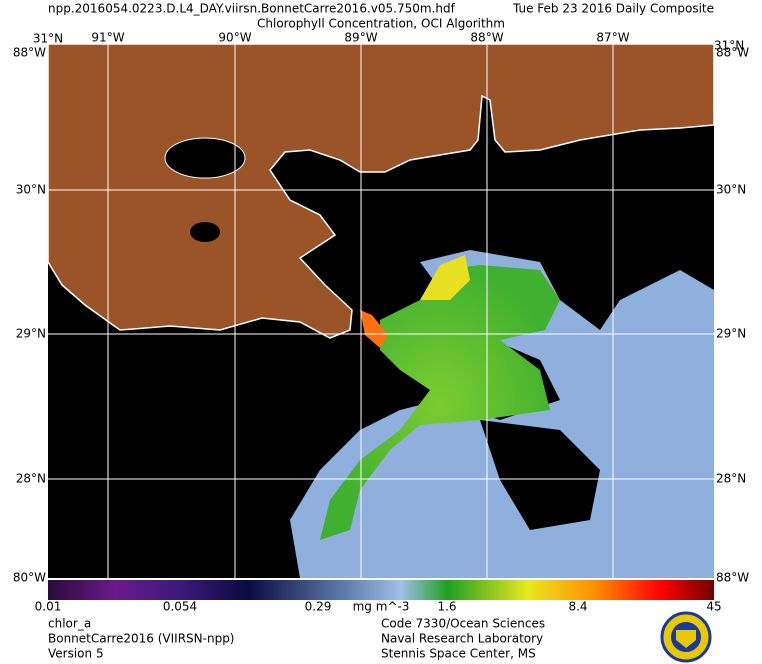  I want to click on footer-left-line: Version 5, so click(76, 654).